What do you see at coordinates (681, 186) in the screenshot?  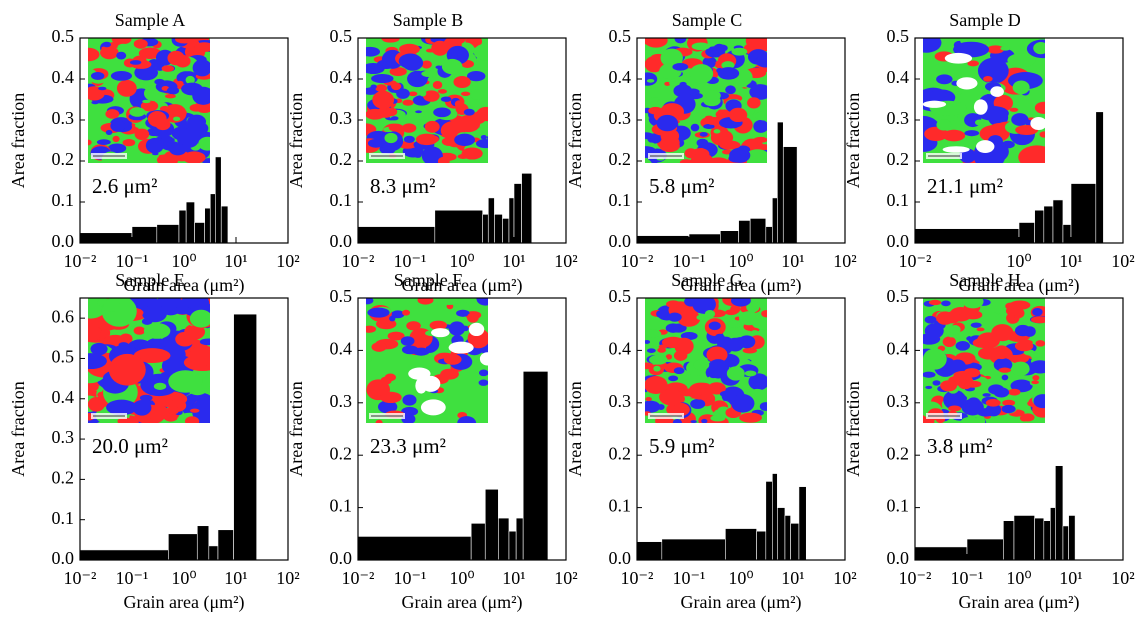 I see `annotation: 5.8 μm²` at bounding box center [681, 186].